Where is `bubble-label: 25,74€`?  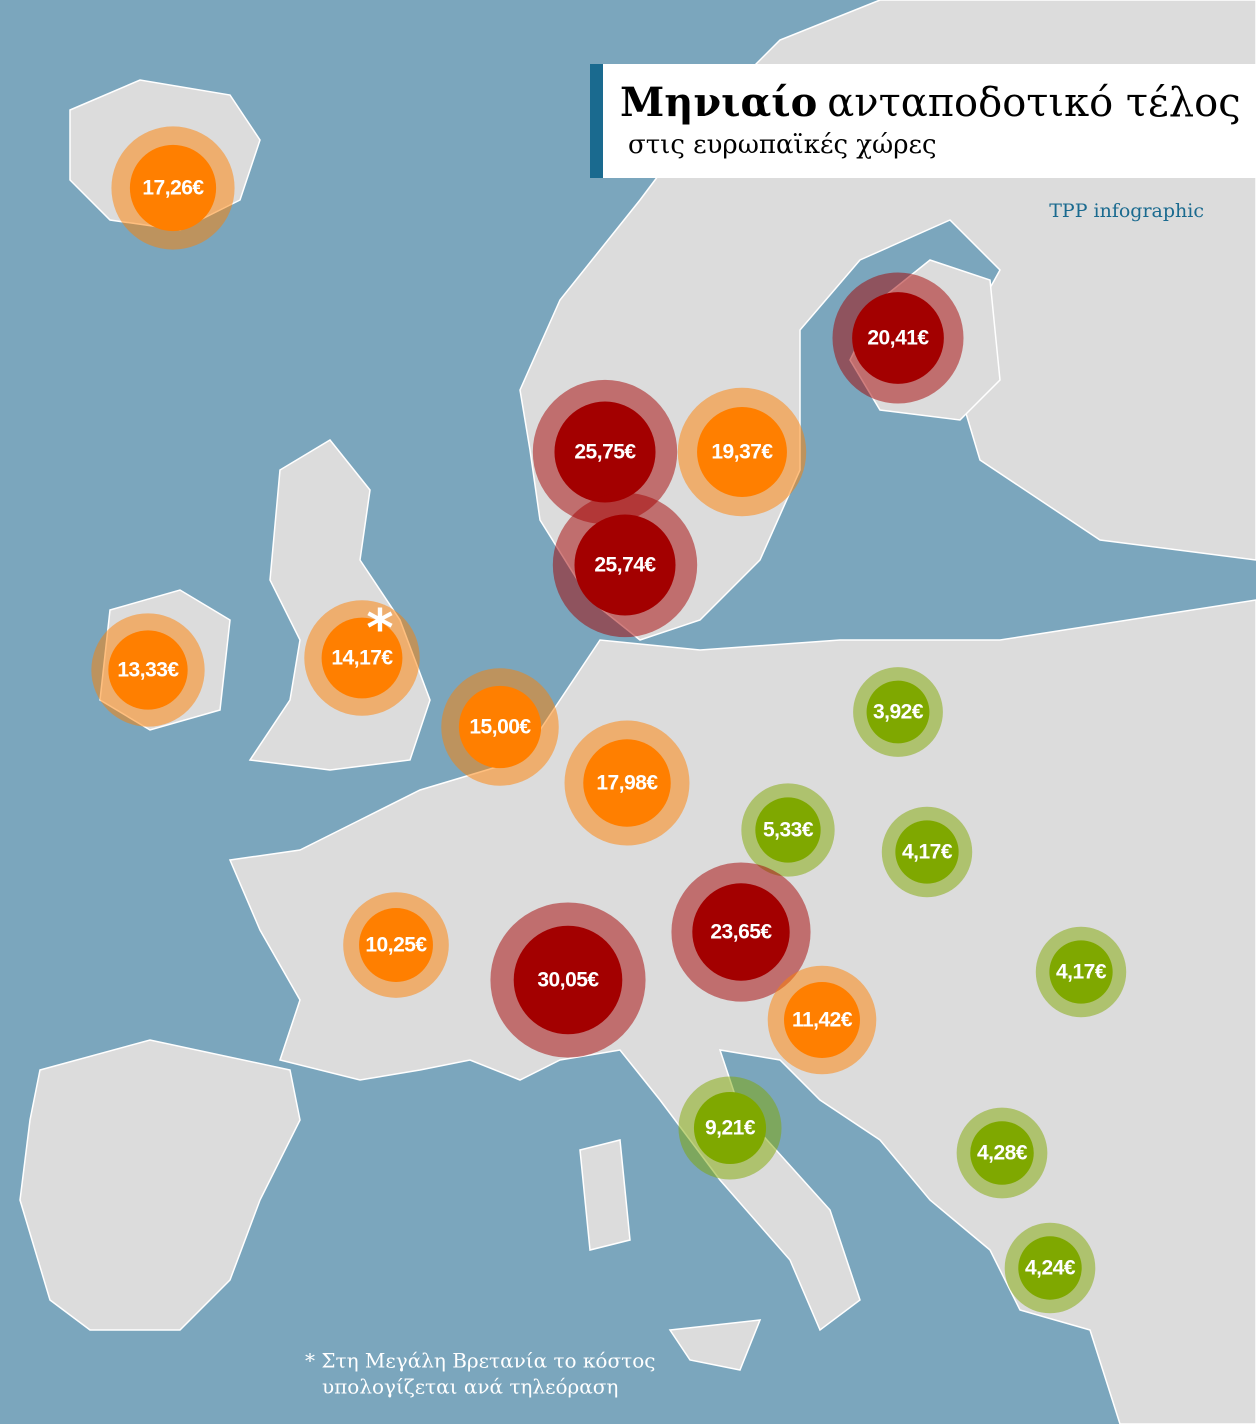
bubble-label: 25,74€ is located at coordinates (625, 565).